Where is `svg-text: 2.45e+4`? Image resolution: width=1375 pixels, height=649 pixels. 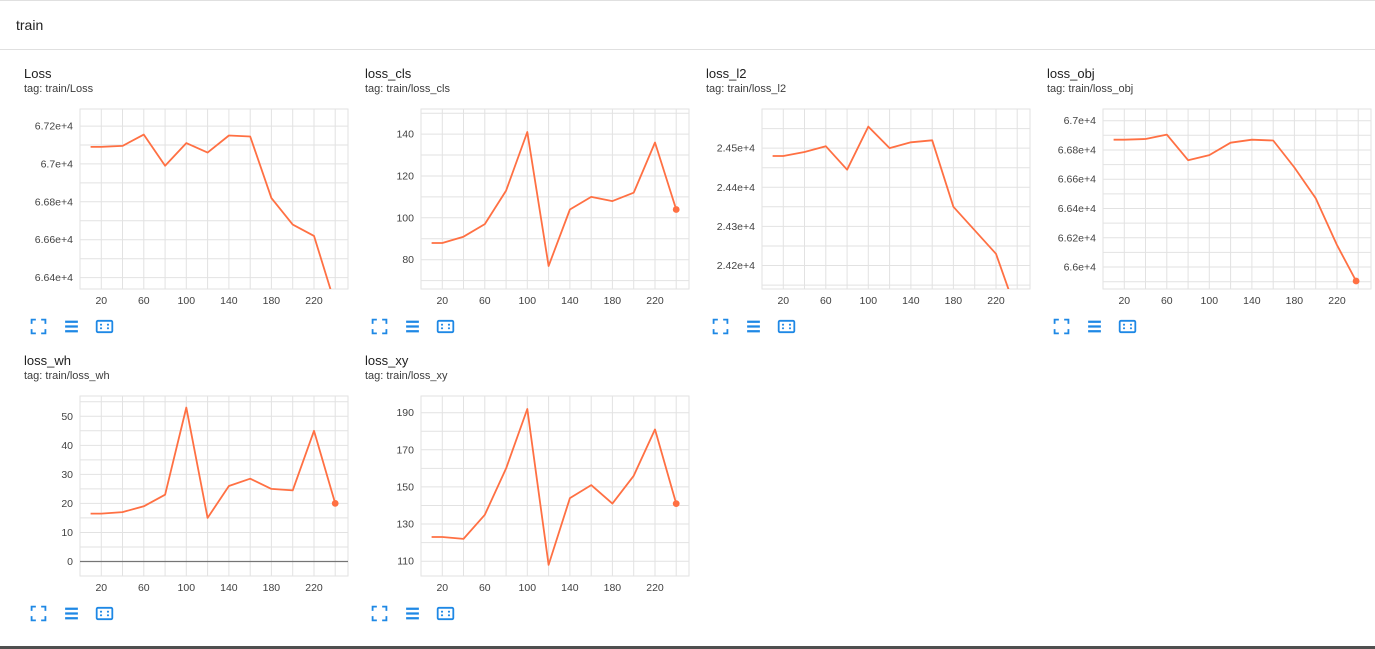 svg-text: 2.45e+4 is located at coordinates (736, 149).